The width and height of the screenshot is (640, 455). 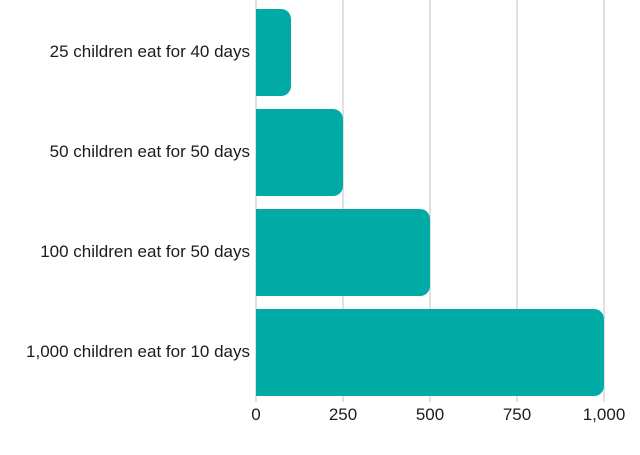 What do you see at coordinates (604, 201) in the screenshot?
I see `gridline-x-1,000` at bounding box center [604, 201].